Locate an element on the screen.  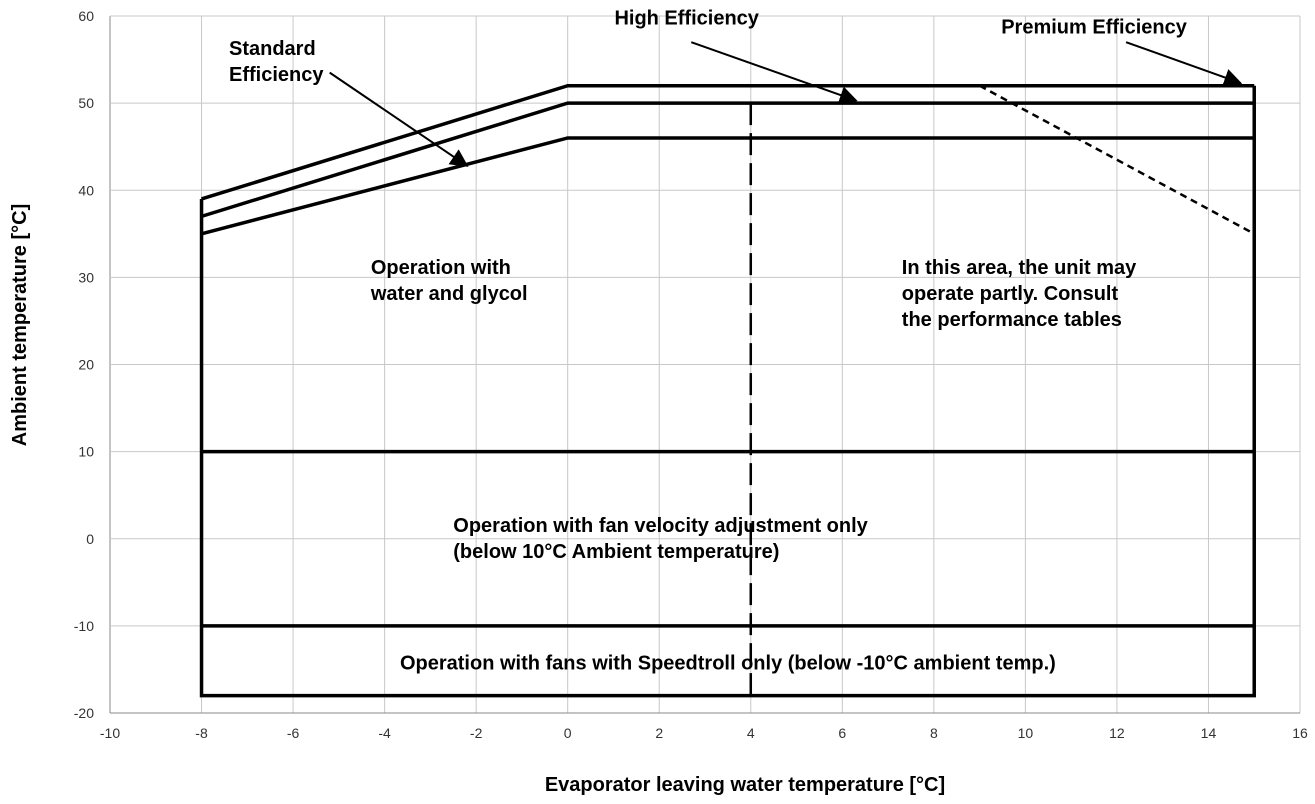
y-tick-label: 30 is located at coordinates (86, 277).